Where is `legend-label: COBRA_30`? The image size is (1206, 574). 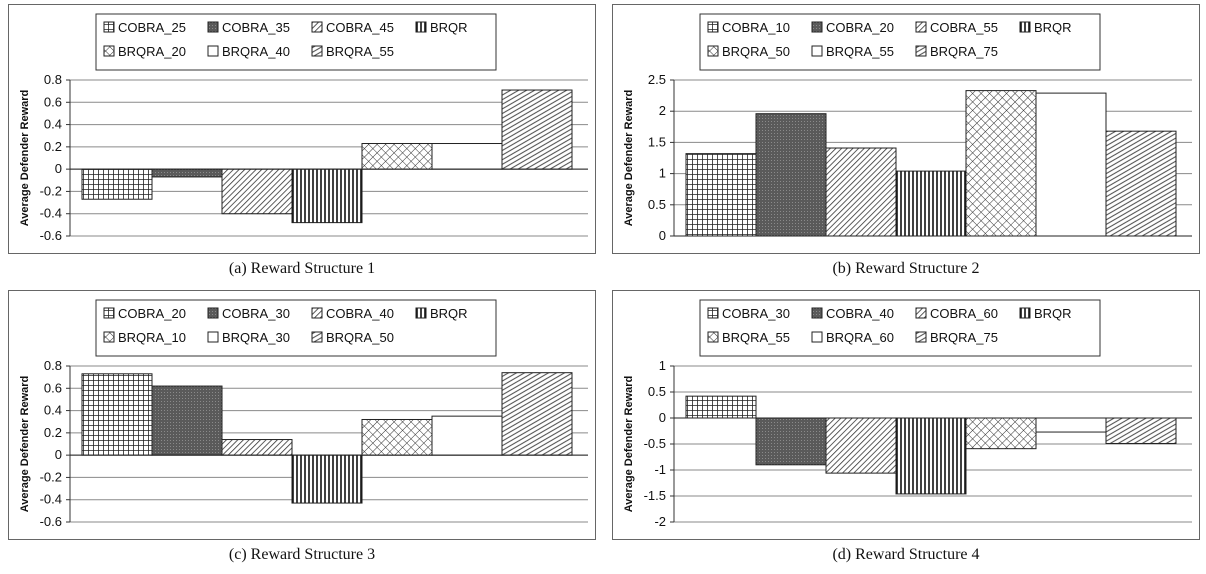
legend-label: COBRA_30 is located at coordinates (256, 313).